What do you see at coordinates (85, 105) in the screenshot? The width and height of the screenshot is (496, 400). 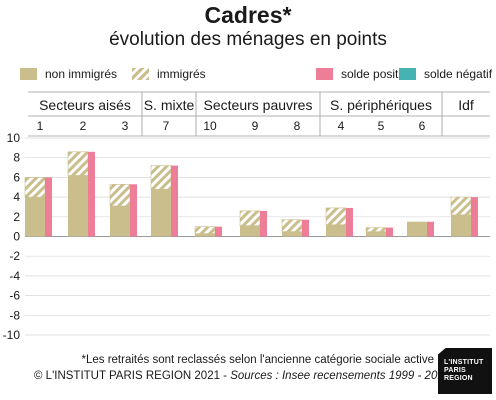 I see `group-label: Secteurs aisés` at bounding box center [85, 105].